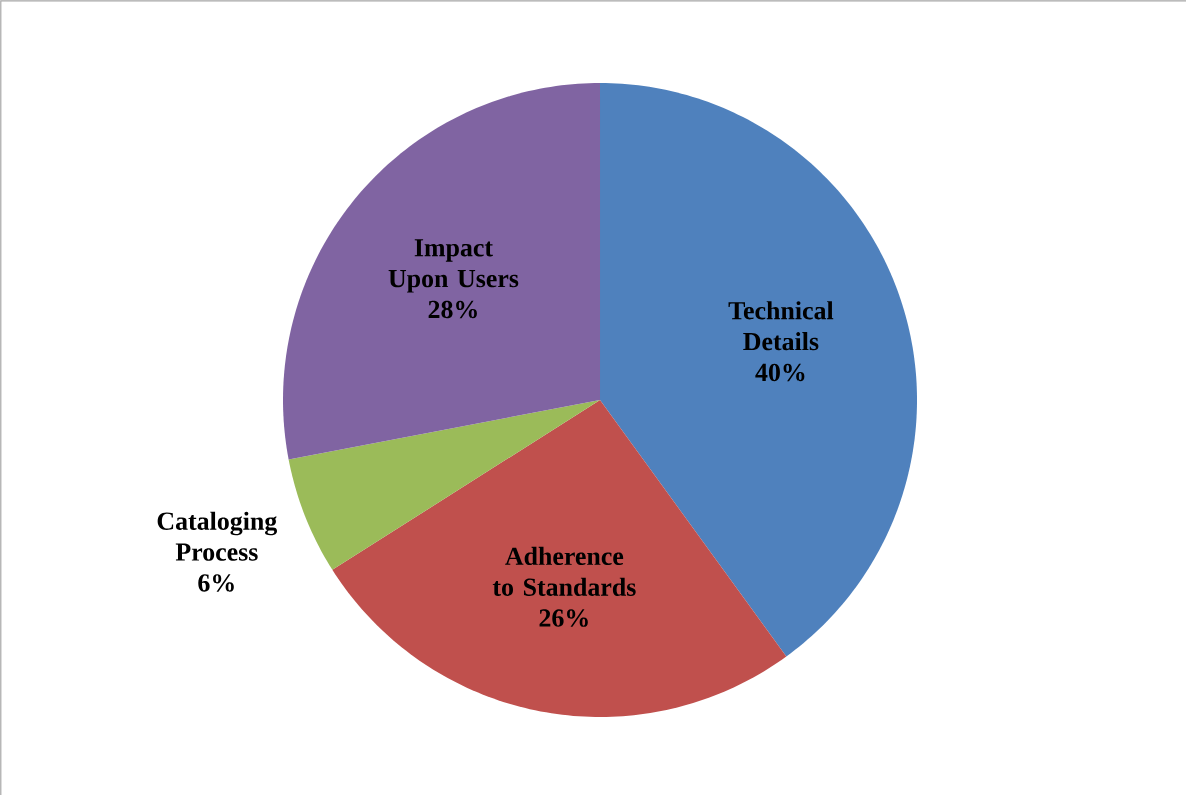 The width and height of the screenshot is (1186, 795). What do you see at coordinates (563, 618) in the screenshot?
I see `data-label: 26%` at bounding box center [563, 618].